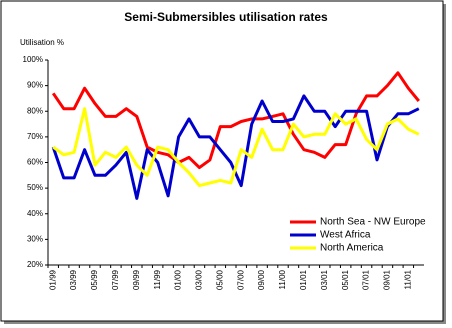 This screenshot has width=452, height=328. I want to click on chart-title: Semi-Submersibles utilisation rates, so click(226, 17).